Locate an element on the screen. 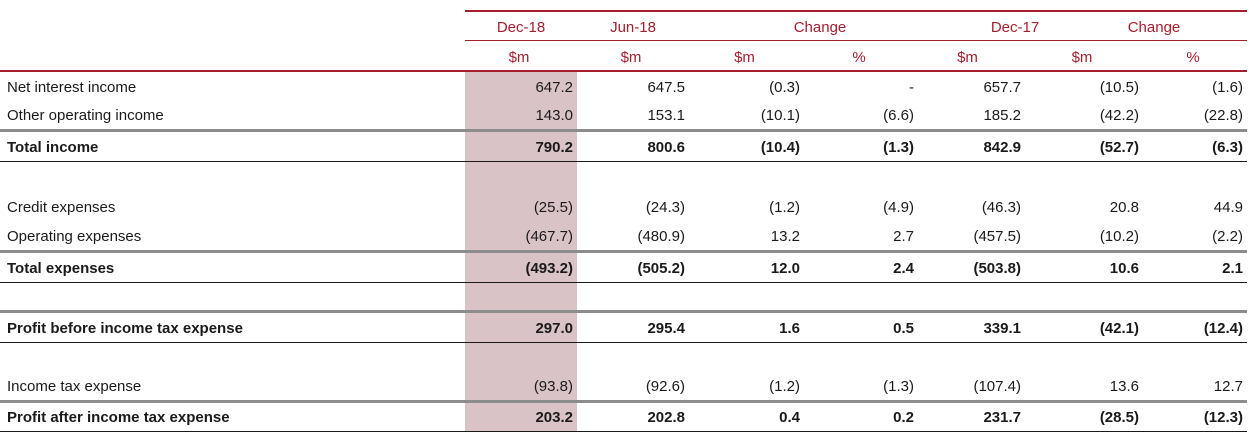 Image resolution: width=1253 pixels, height=439 pixels. cell-jun-18: 202.8 is located at coordinates (666, 417).